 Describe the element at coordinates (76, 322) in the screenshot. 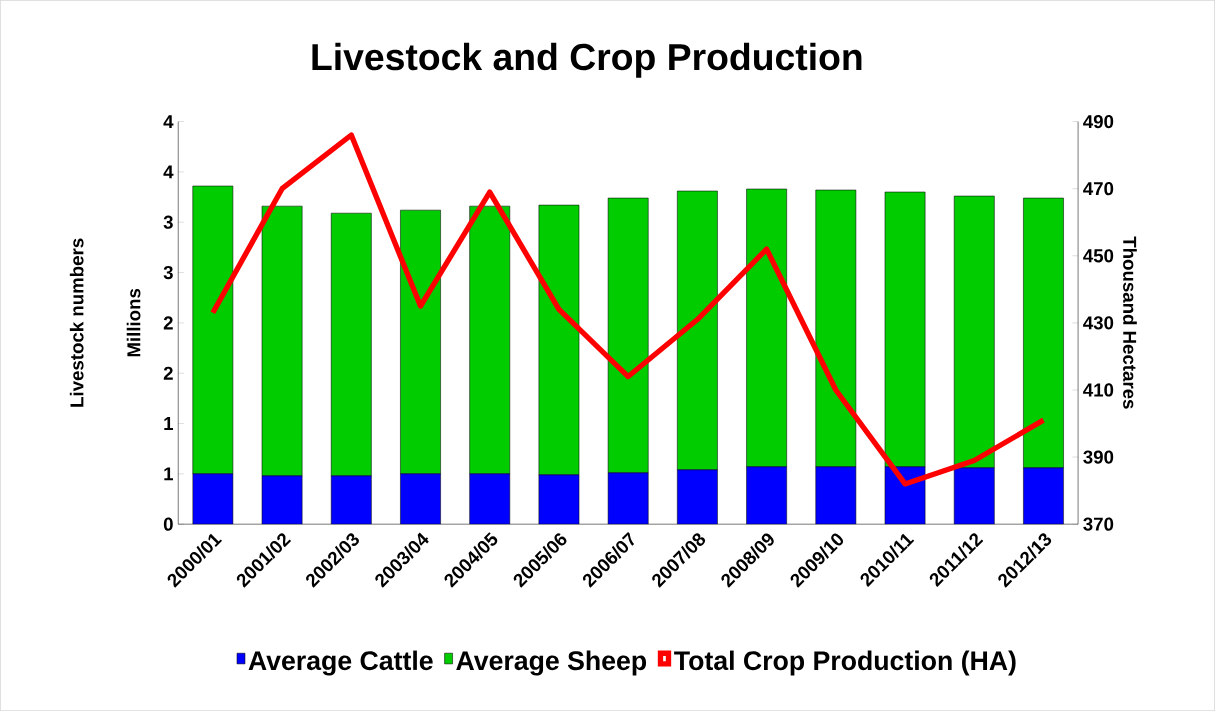

I see `y-axis-title: Livestock numbers` at that location.